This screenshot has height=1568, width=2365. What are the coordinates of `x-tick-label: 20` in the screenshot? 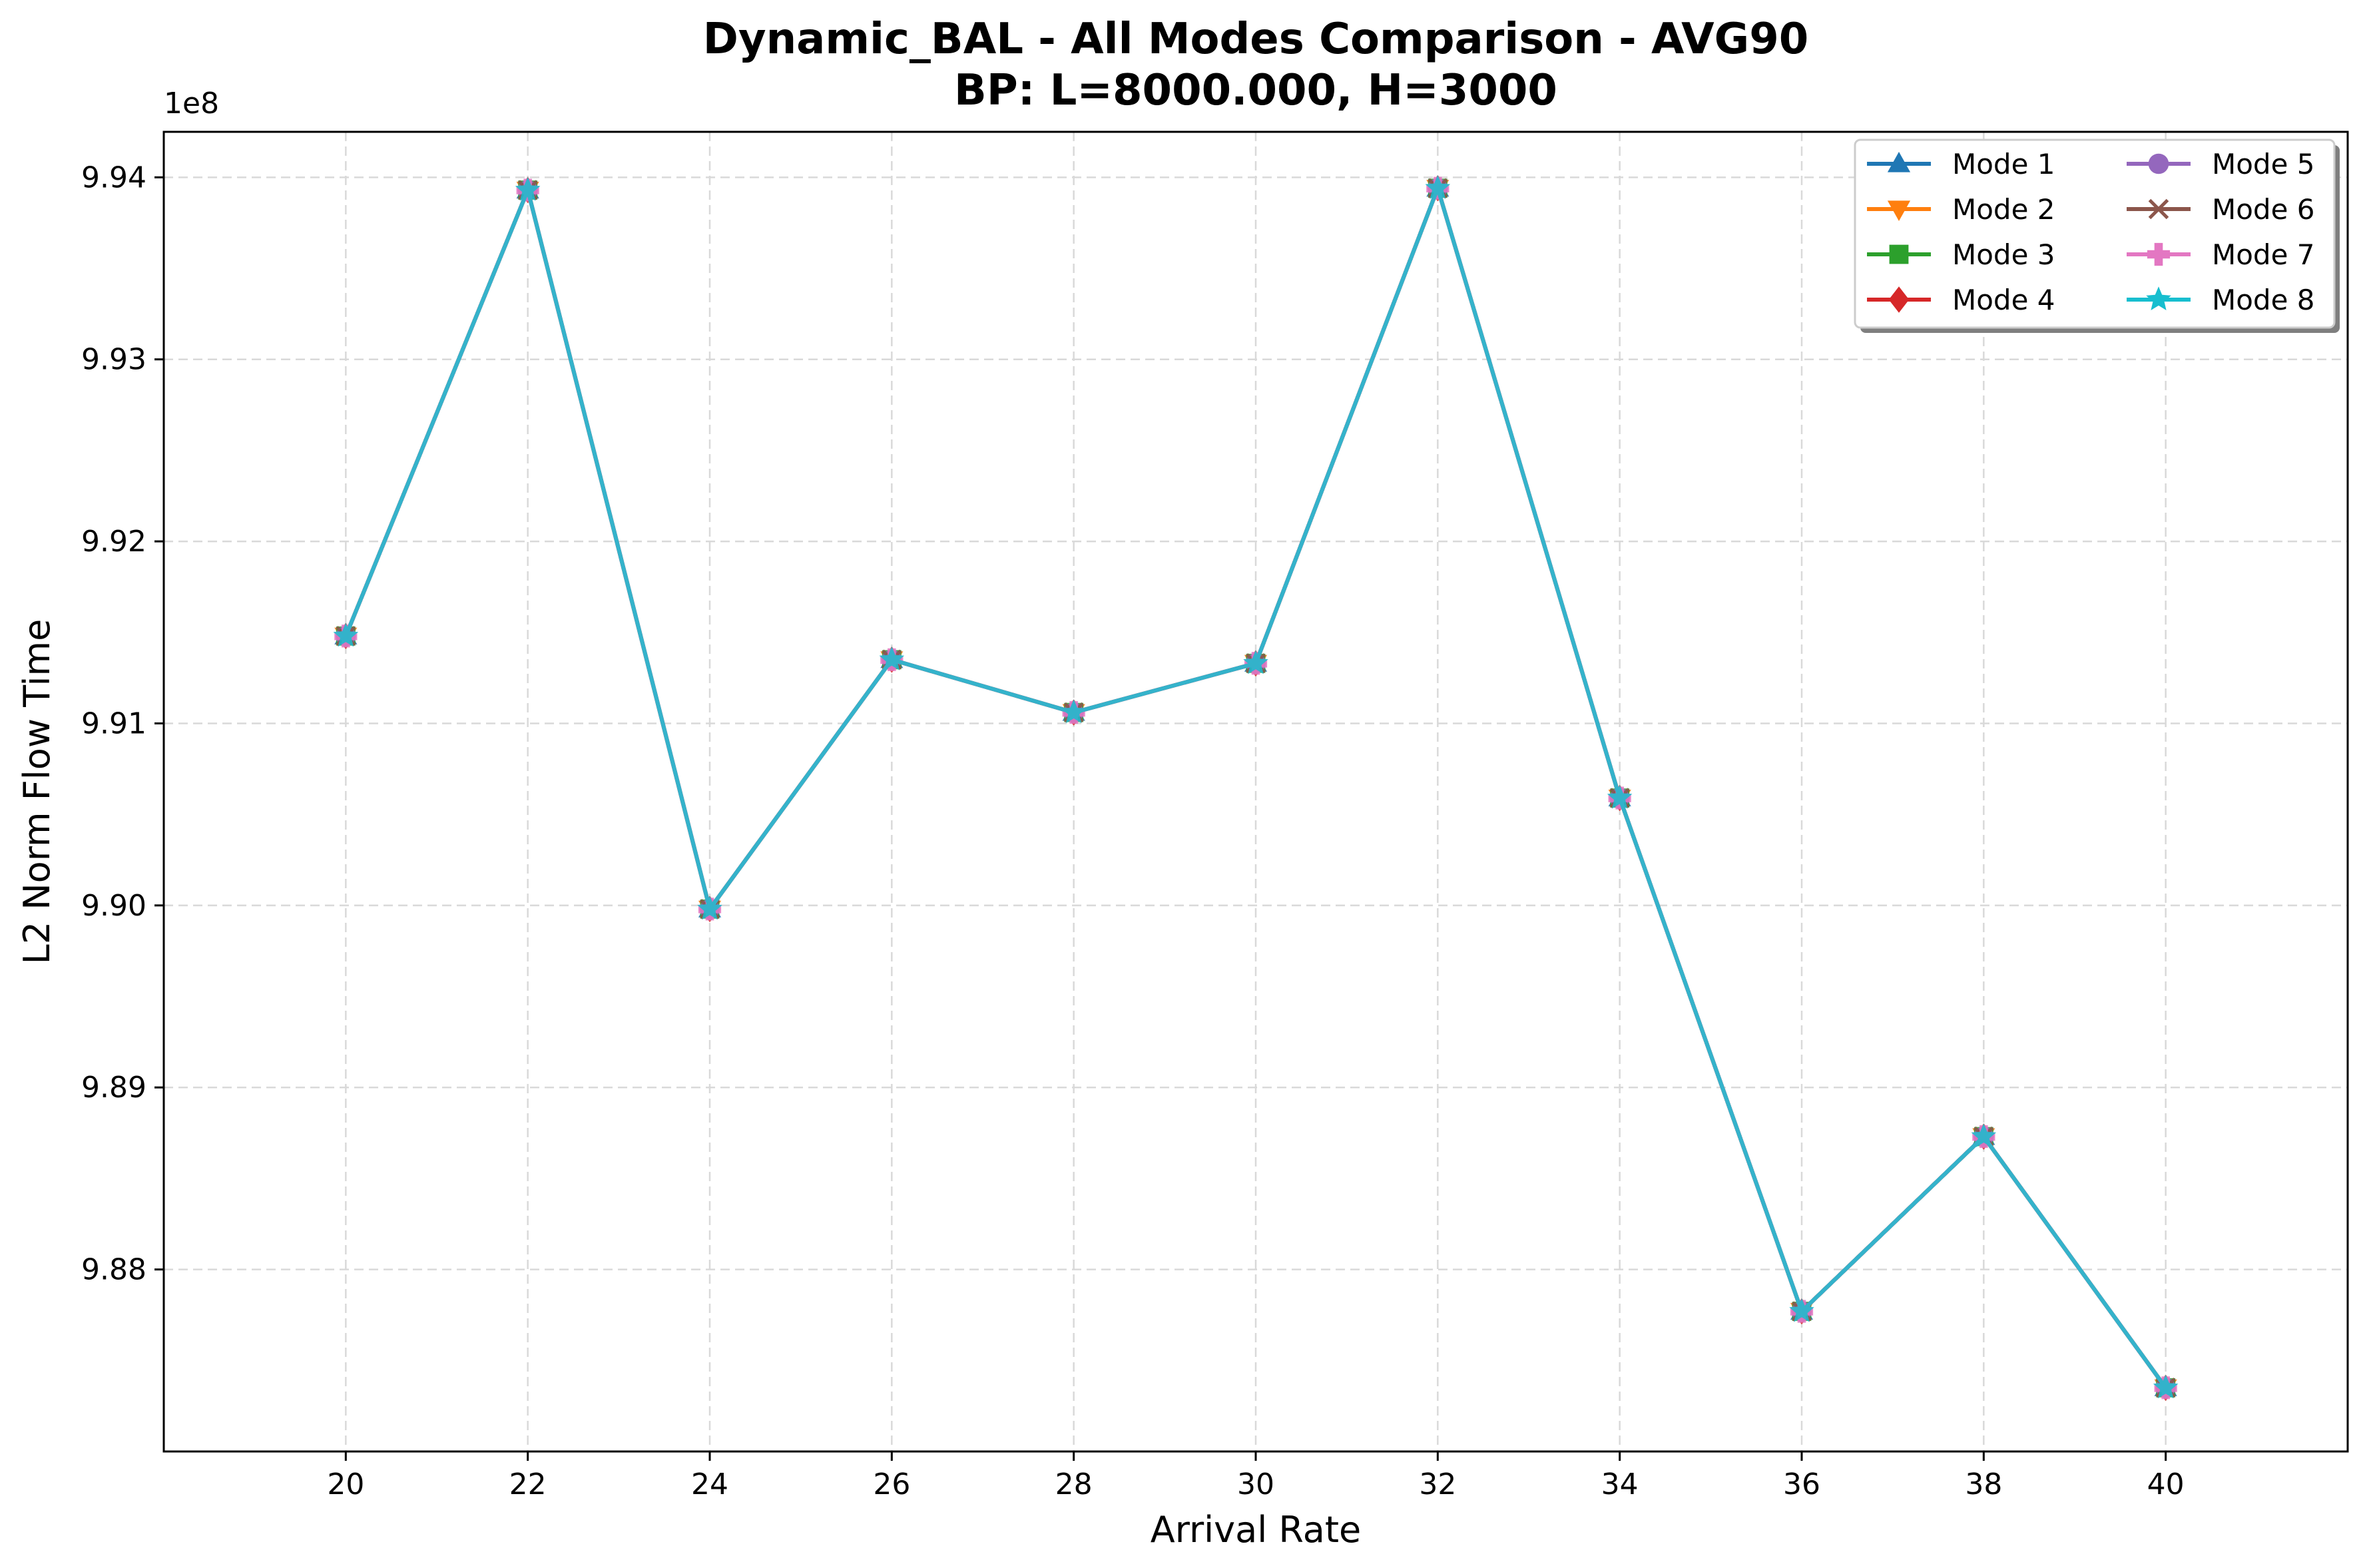 It's located at (345, 1484).